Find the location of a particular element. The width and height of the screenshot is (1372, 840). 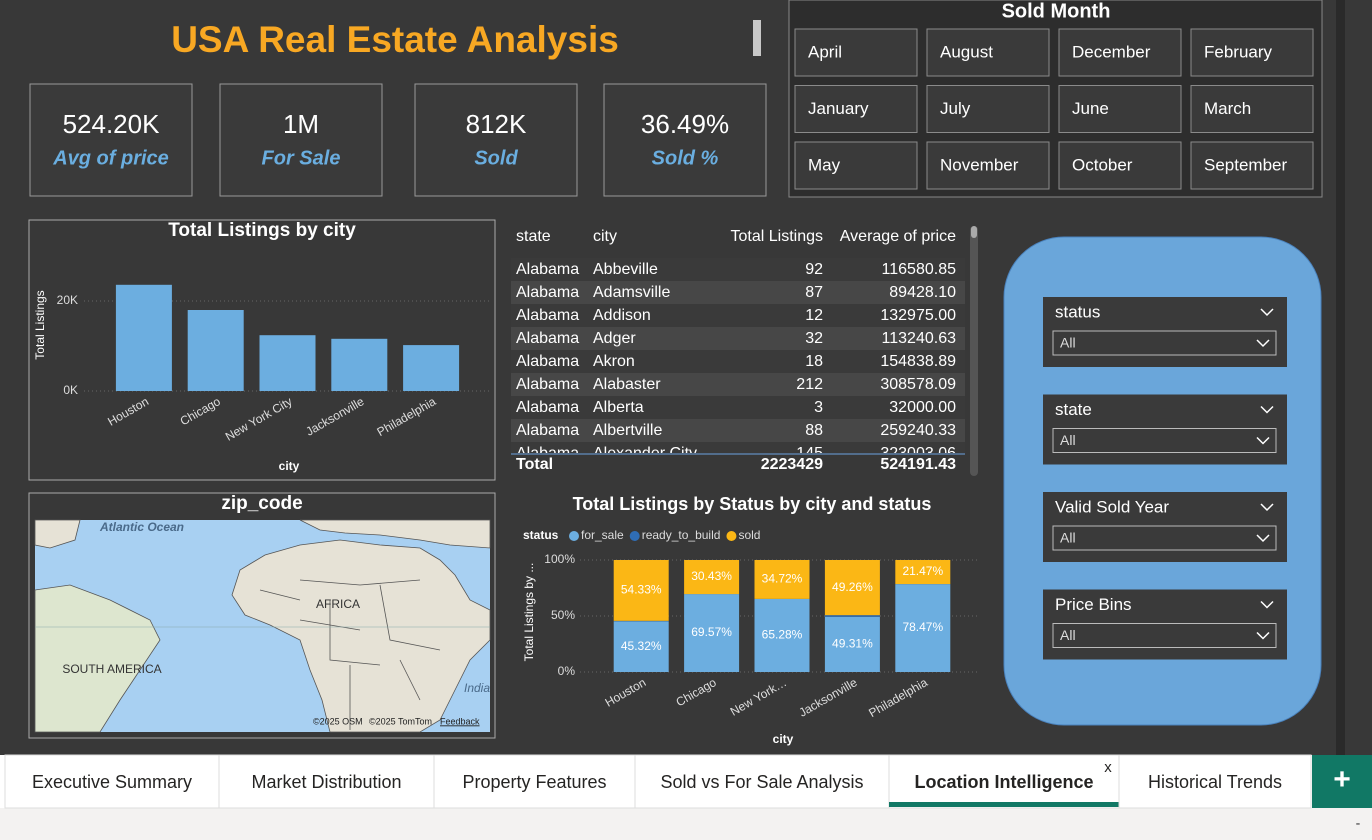

tab-label: Historical Trends is located at coordinates (1215, 782).